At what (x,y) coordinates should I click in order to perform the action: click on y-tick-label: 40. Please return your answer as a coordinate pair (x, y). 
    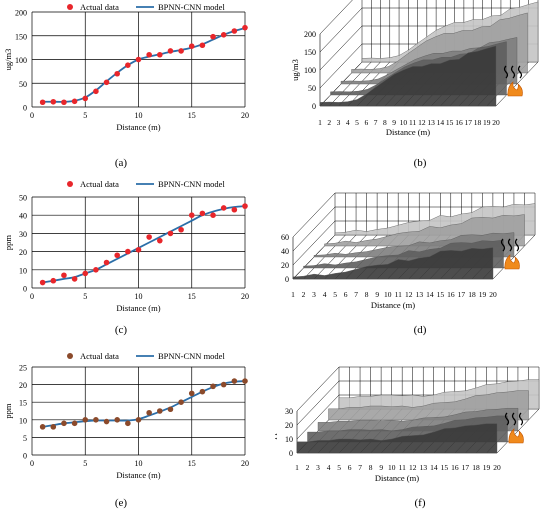
    Looking at the image, I should click on (23, 216).